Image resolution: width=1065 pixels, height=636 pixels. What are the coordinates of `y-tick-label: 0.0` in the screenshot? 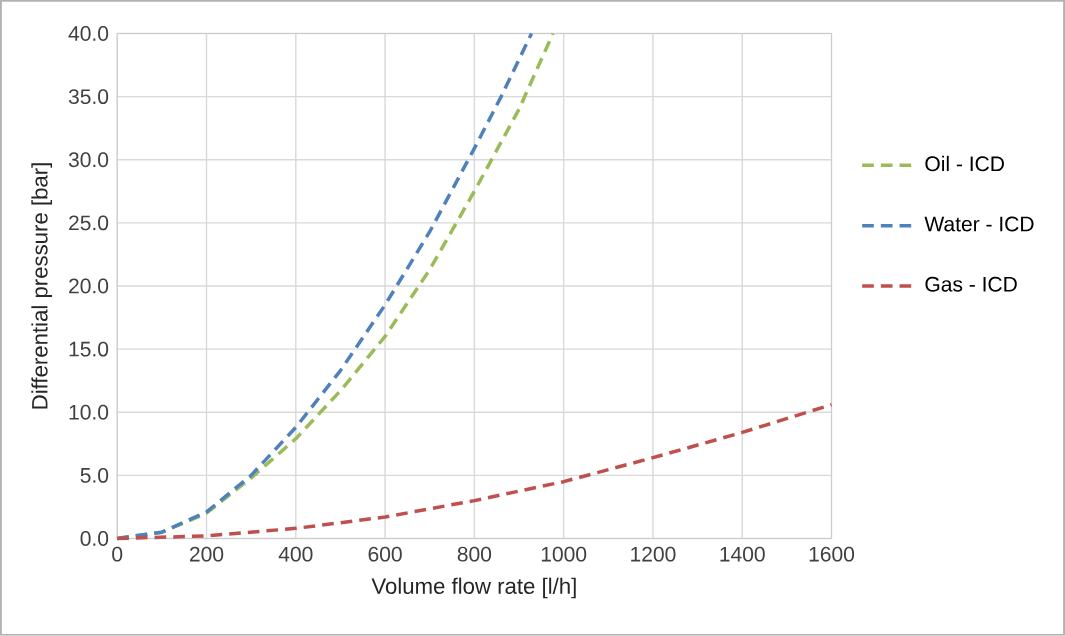 It's located at (94, 539).